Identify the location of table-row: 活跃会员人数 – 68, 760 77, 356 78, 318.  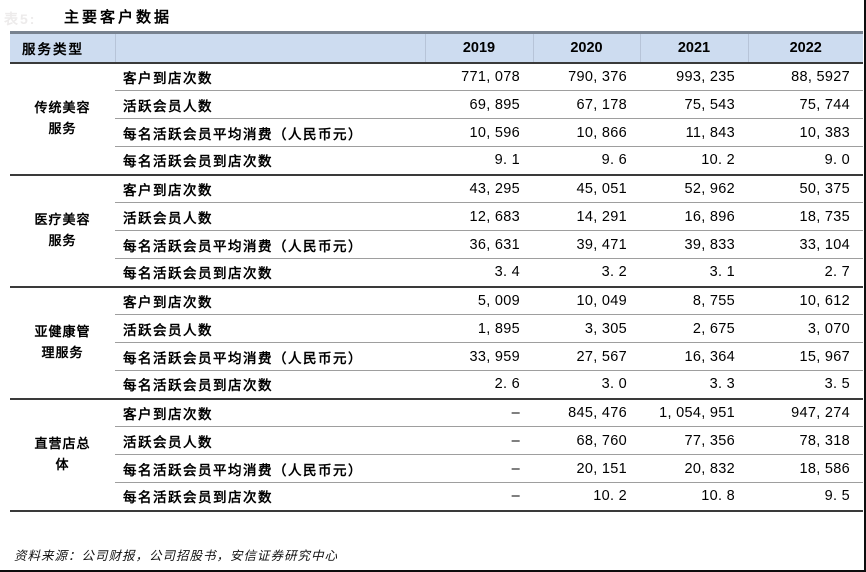
(436, 440).